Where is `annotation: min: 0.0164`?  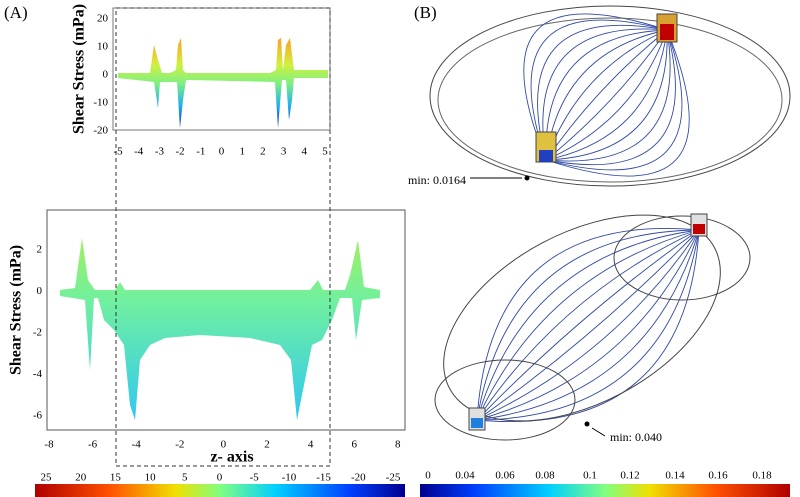
annotation: min: 0.0164 is located at coordinates (437, 180).